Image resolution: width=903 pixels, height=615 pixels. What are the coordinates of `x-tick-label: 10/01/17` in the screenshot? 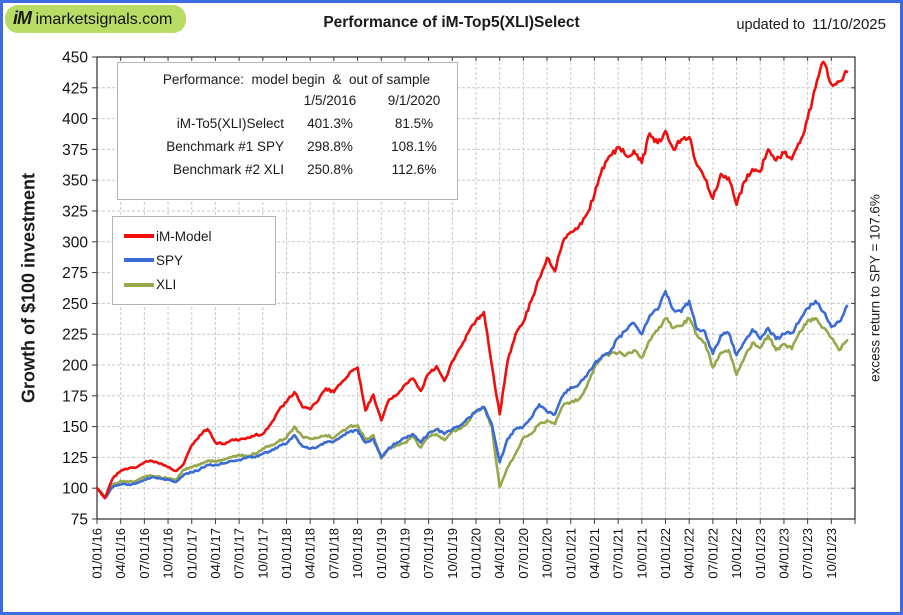 It's located at (262, 553).